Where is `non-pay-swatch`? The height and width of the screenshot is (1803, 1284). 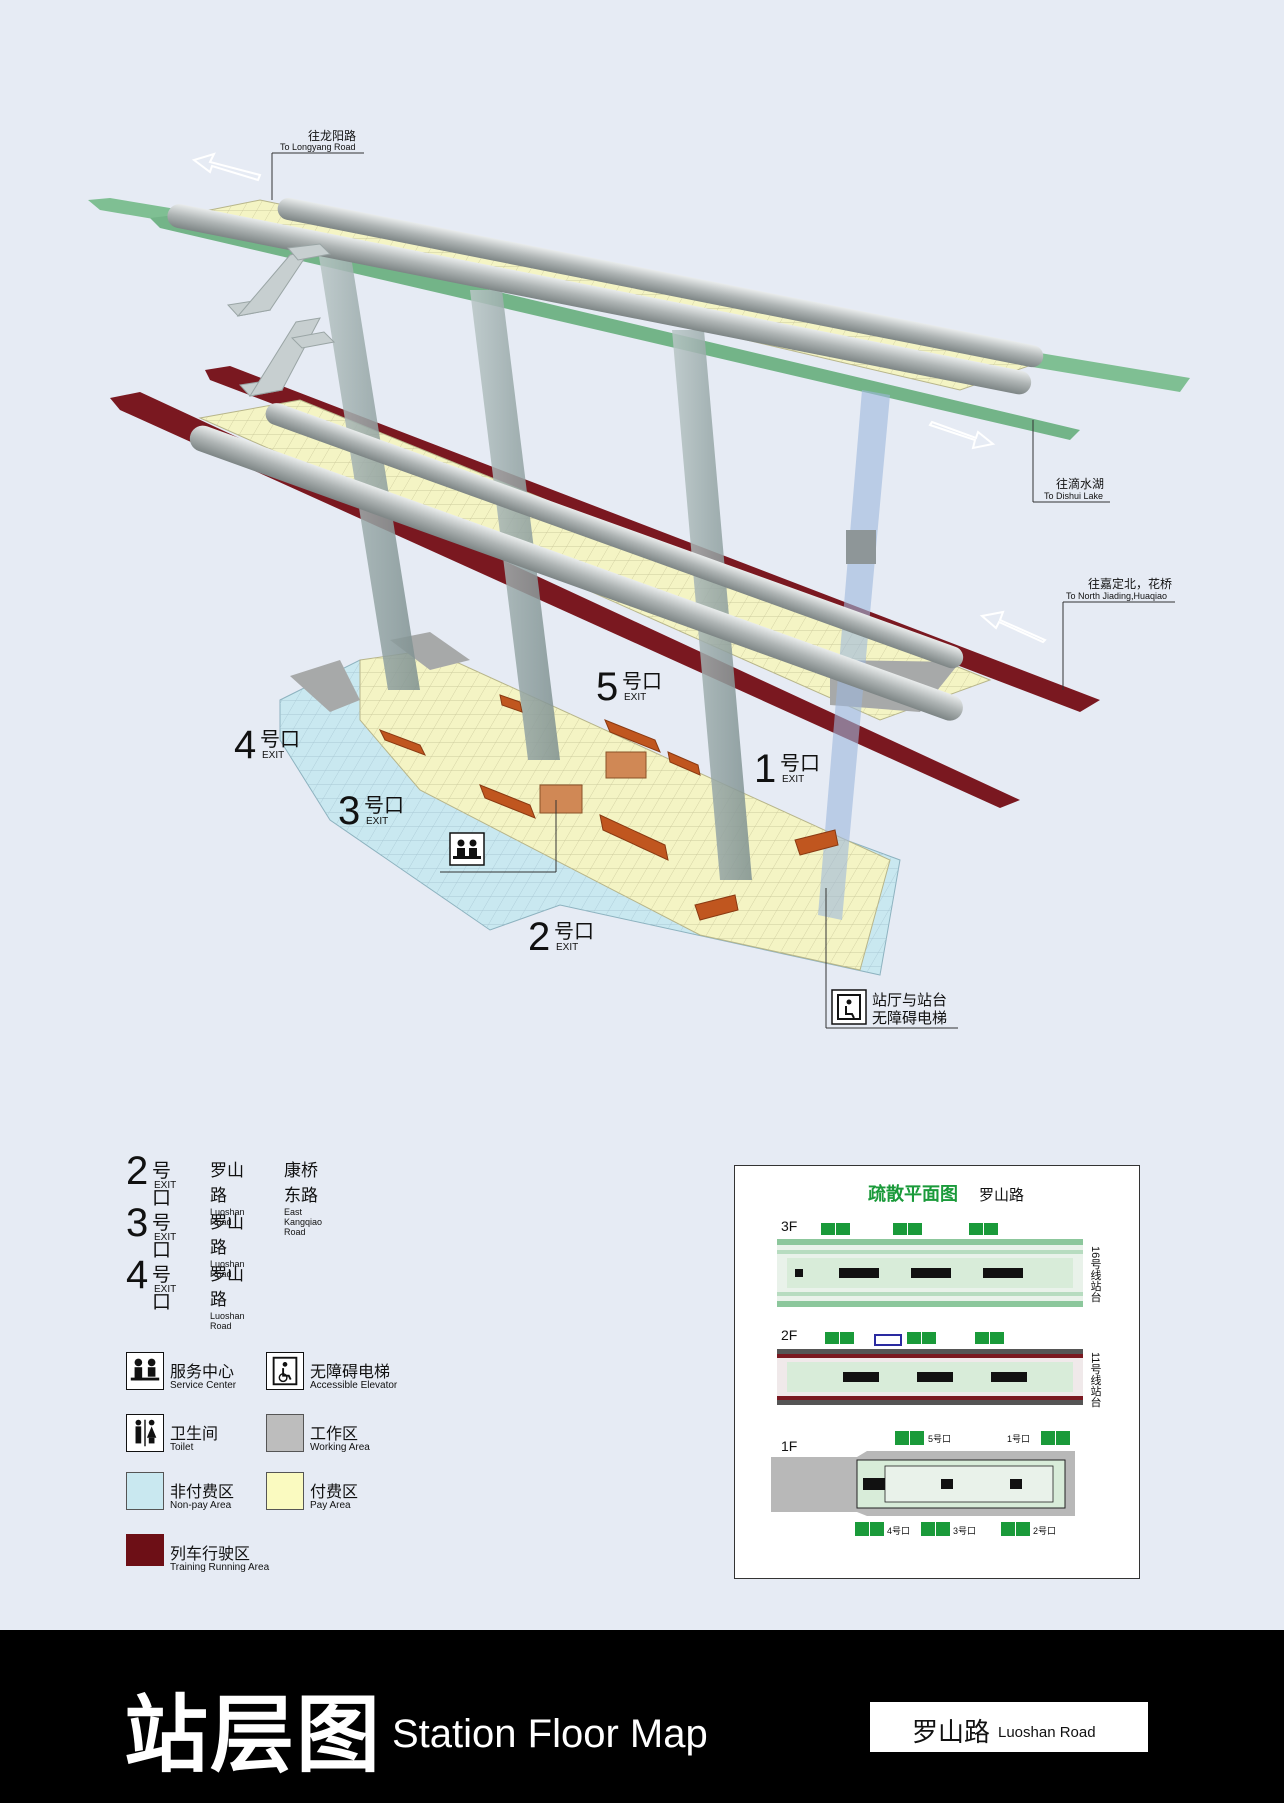 non-pay-swatch is located at coordinates (145, 1491).